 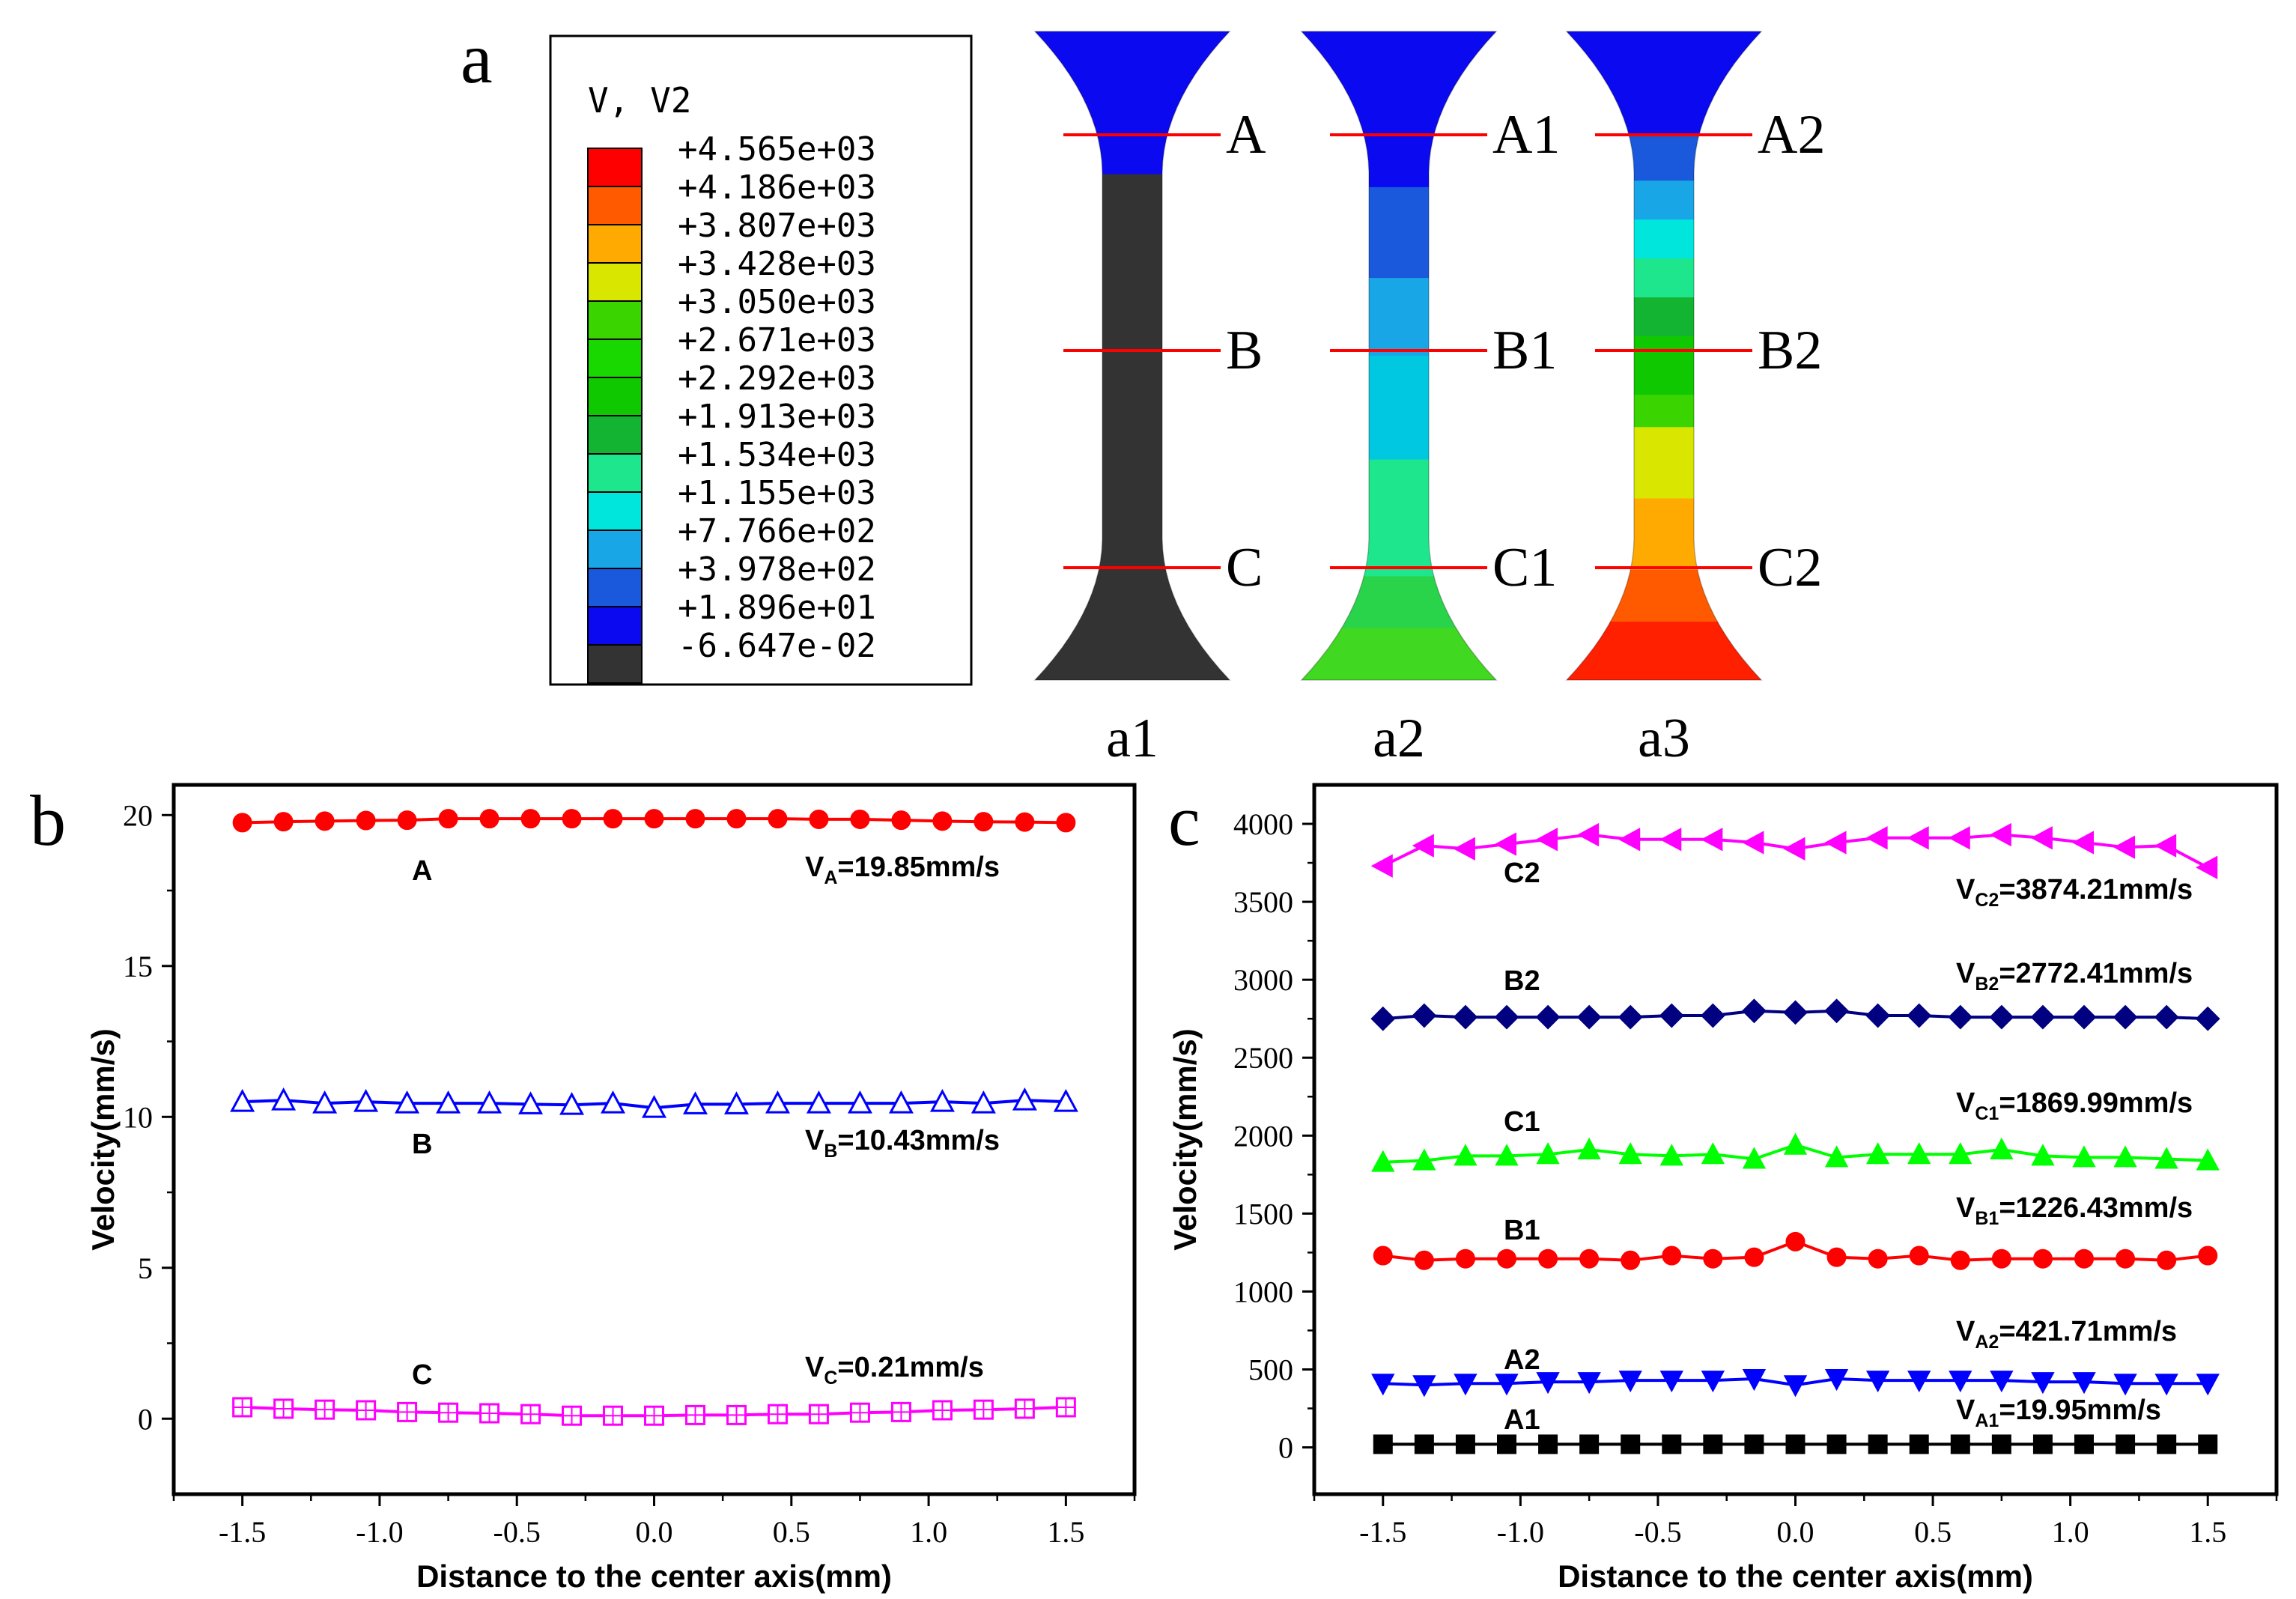 I want to click on annotation-rest: =1226.43mm/s, so click(x=2096, y=1208).